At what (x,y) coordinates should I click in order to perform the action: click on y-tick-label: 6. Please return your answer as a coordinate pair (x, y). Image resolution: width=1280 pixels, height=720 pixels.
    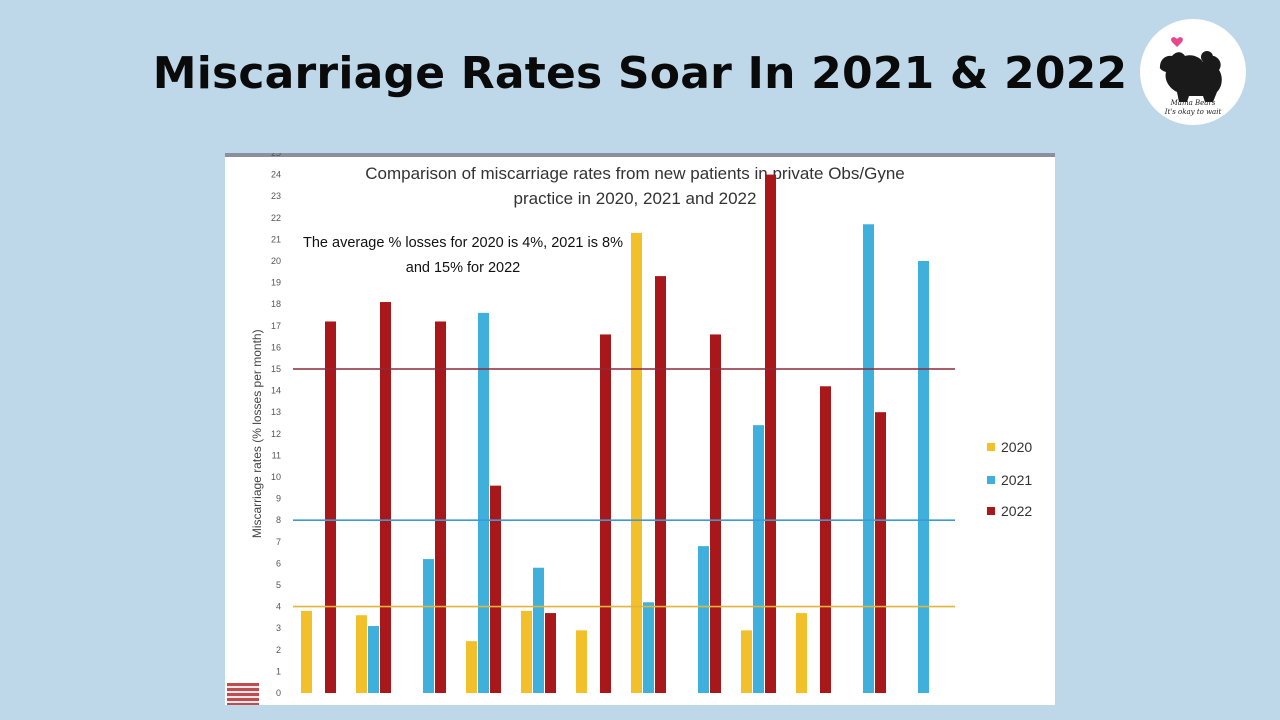
    Looking at the image, I should click on (278, 563).